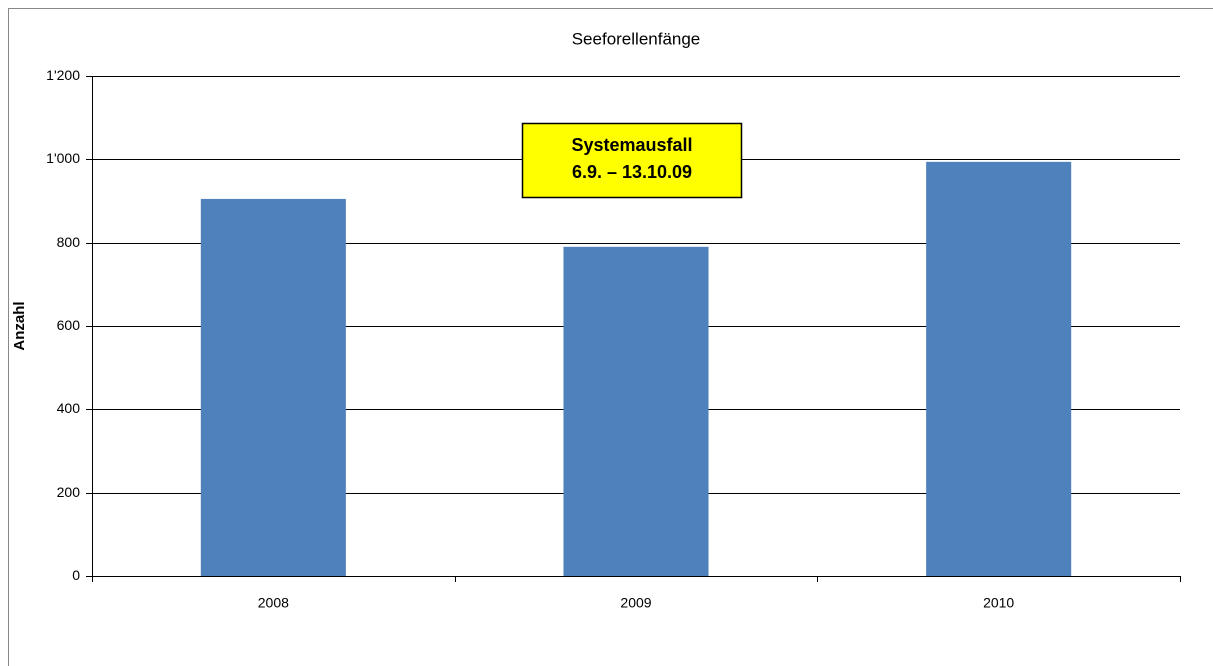  Describe the element at coordinates (19, 325) in the screenshot. I see `y-axis-label: Anzahl` at that location.